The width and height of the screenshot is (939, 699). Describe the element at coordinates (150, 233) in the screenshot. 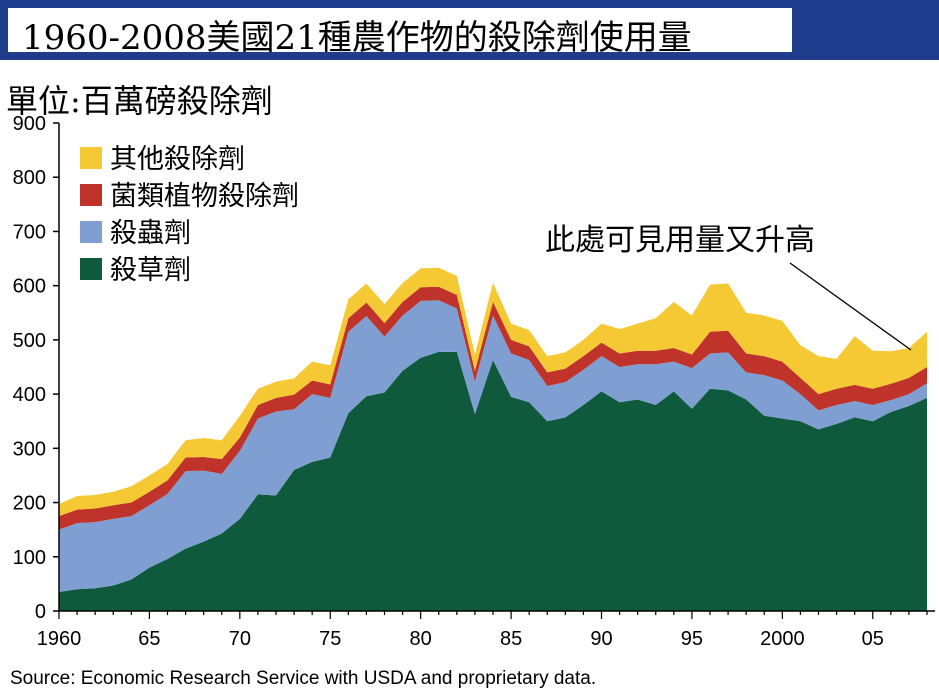

I see `legend-label-insecticide: 殺蟲劑` at that location.